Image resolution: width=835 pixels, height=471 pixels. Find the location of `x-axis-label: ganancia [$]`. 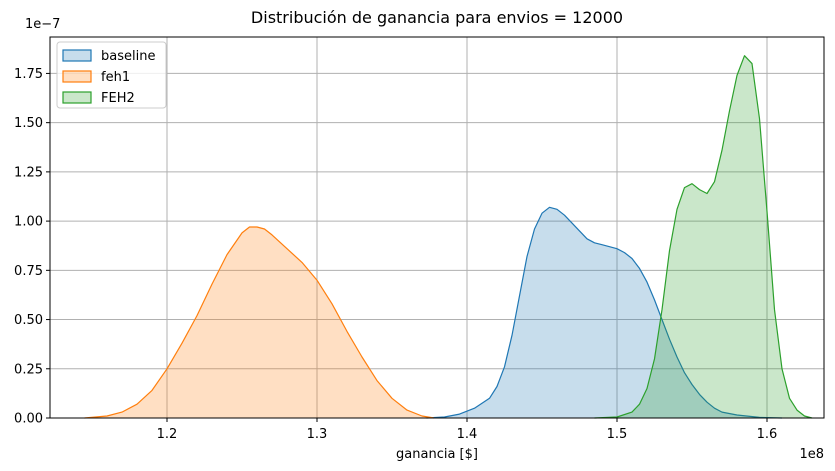

x-axis-label: ganancia [$] is located at coordinates (437, 454).